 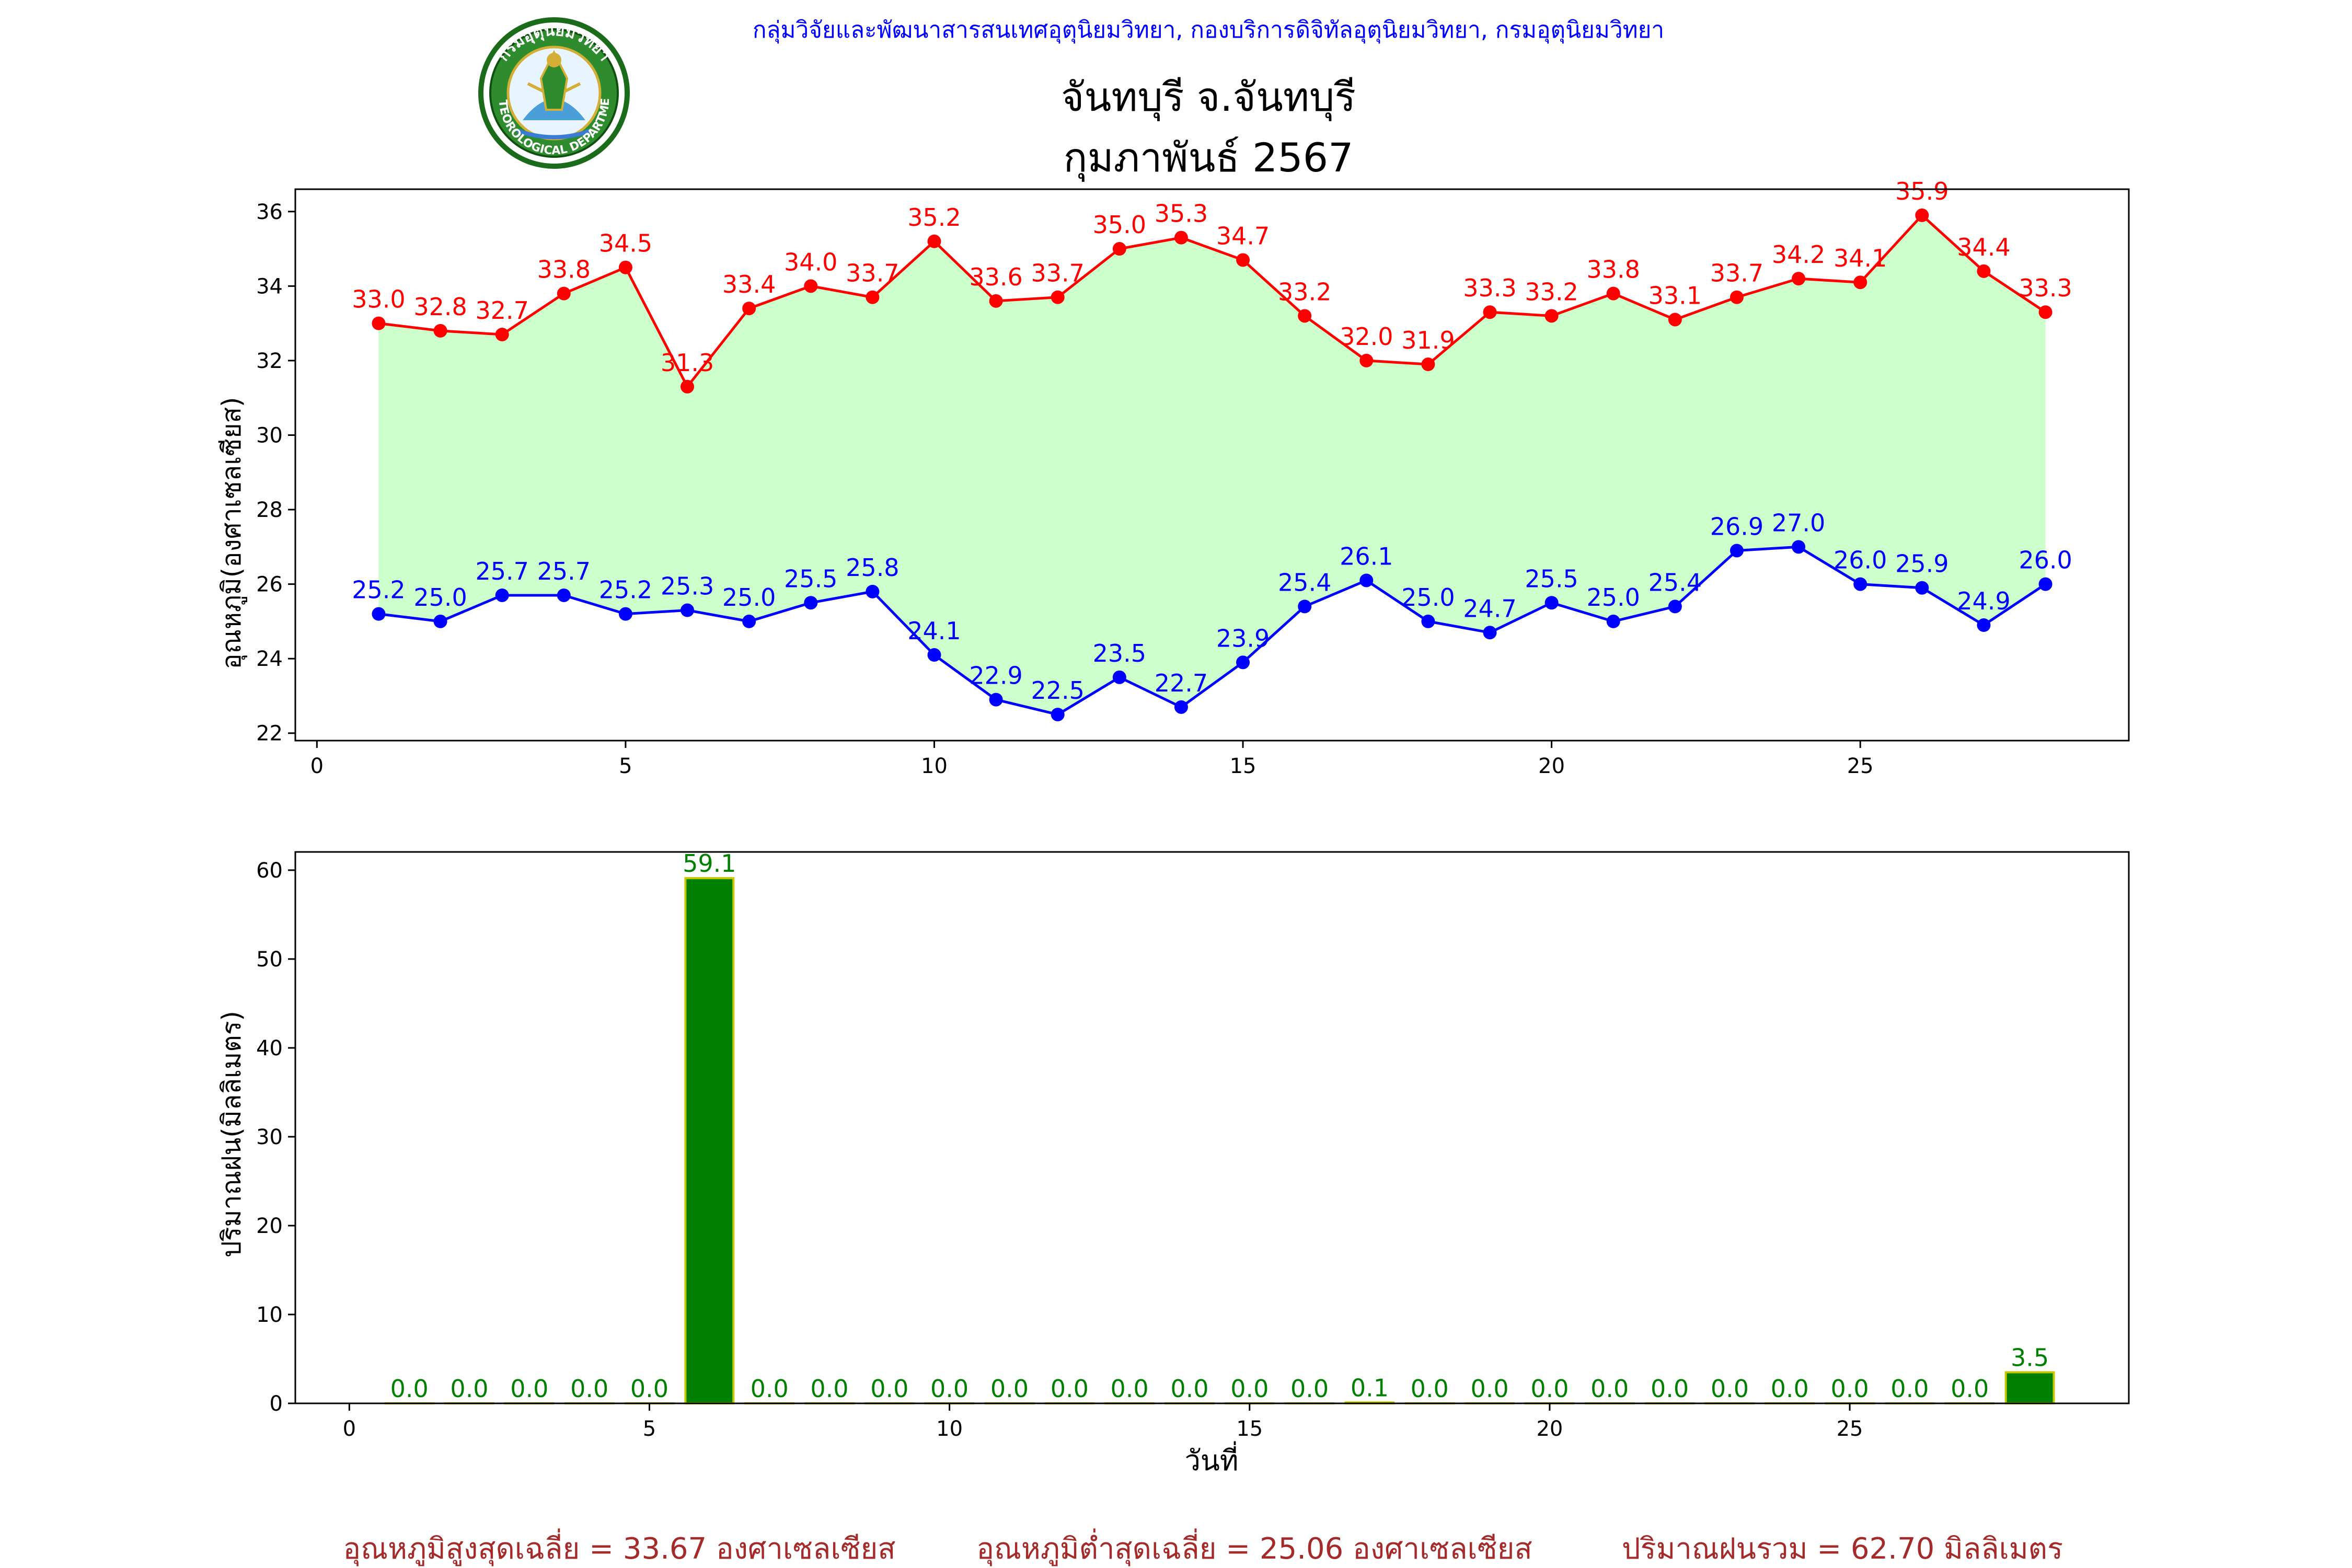 What do you see at coordinates (625, 243) in the screenshot?
I see `max-temperature-data-label: 34.5` at bounding box center [625, 243].